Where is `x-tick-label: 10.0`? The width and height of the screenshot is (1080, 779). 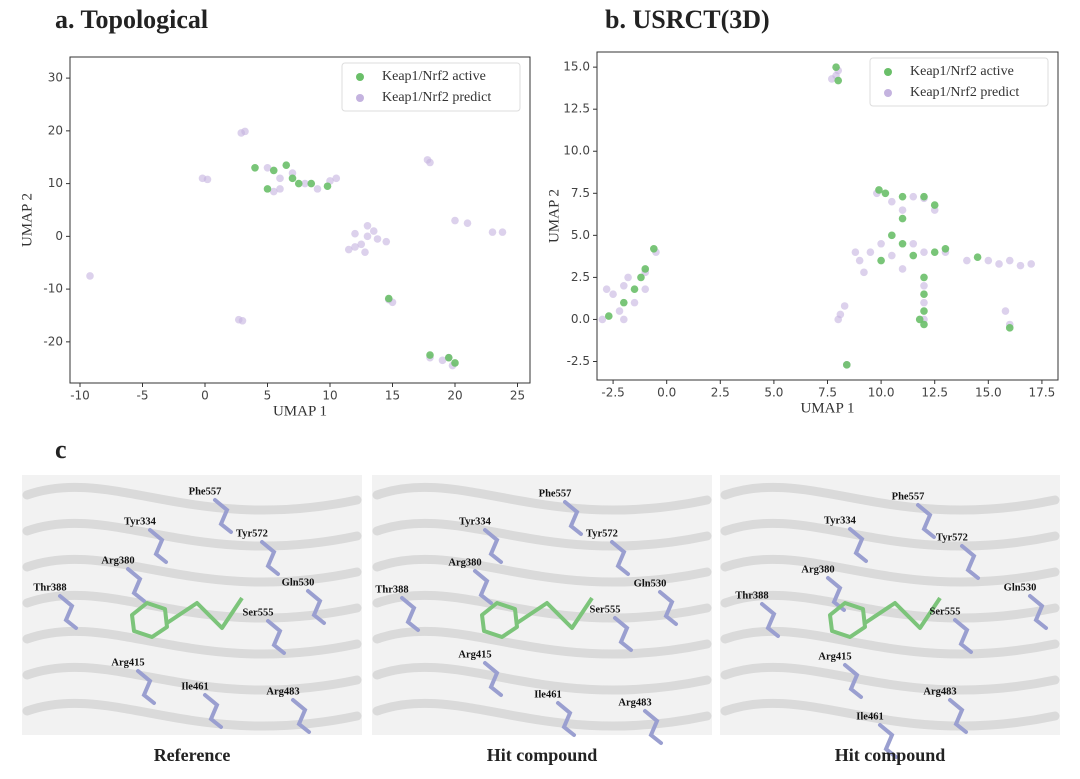 x-tick-label: 10.0 is located at coordinates (881, 393).